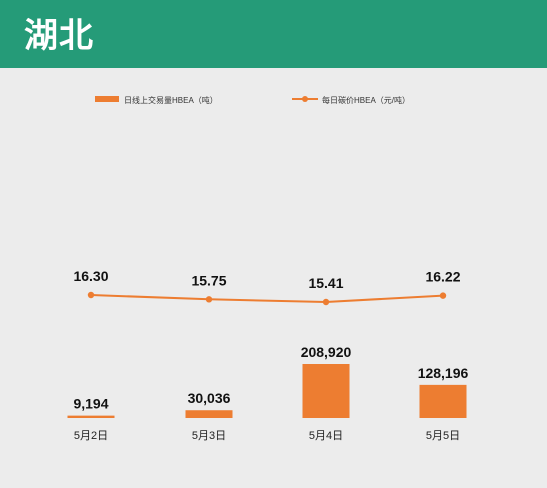  Describe the element at coordinates (273, 34) in the screenshot. I see `header-bar: 湖北` at that location.